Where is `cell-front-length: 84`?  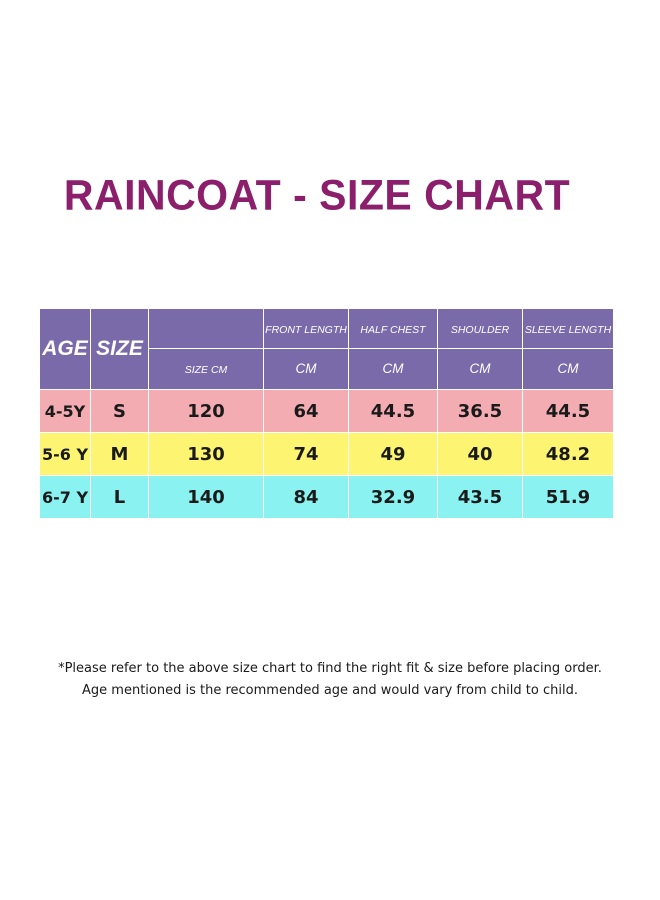 cell-front-length: 84 is located at coordinates (306, 497).